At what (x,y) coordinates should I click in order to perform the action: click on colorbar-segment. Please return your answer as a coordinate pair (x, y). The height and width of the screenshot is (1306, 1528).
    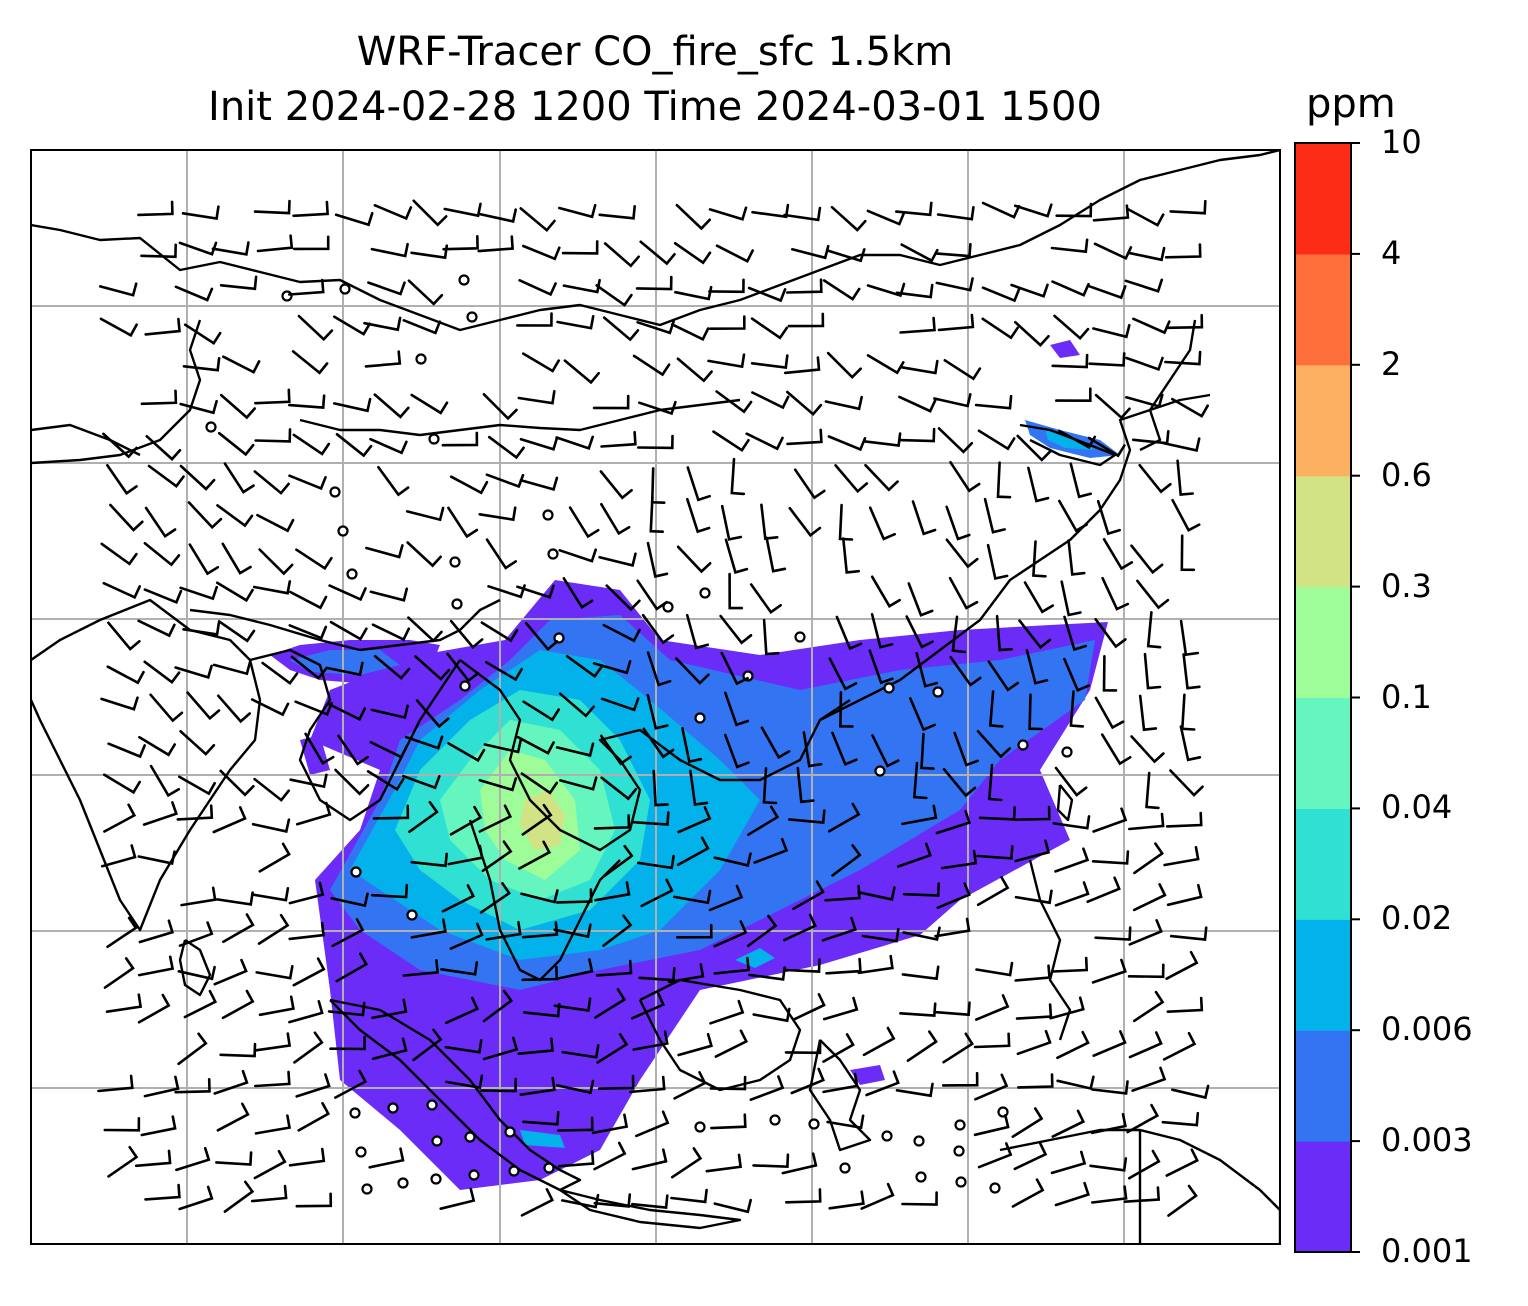
    Looking at the image, I should click on (1323, 975).